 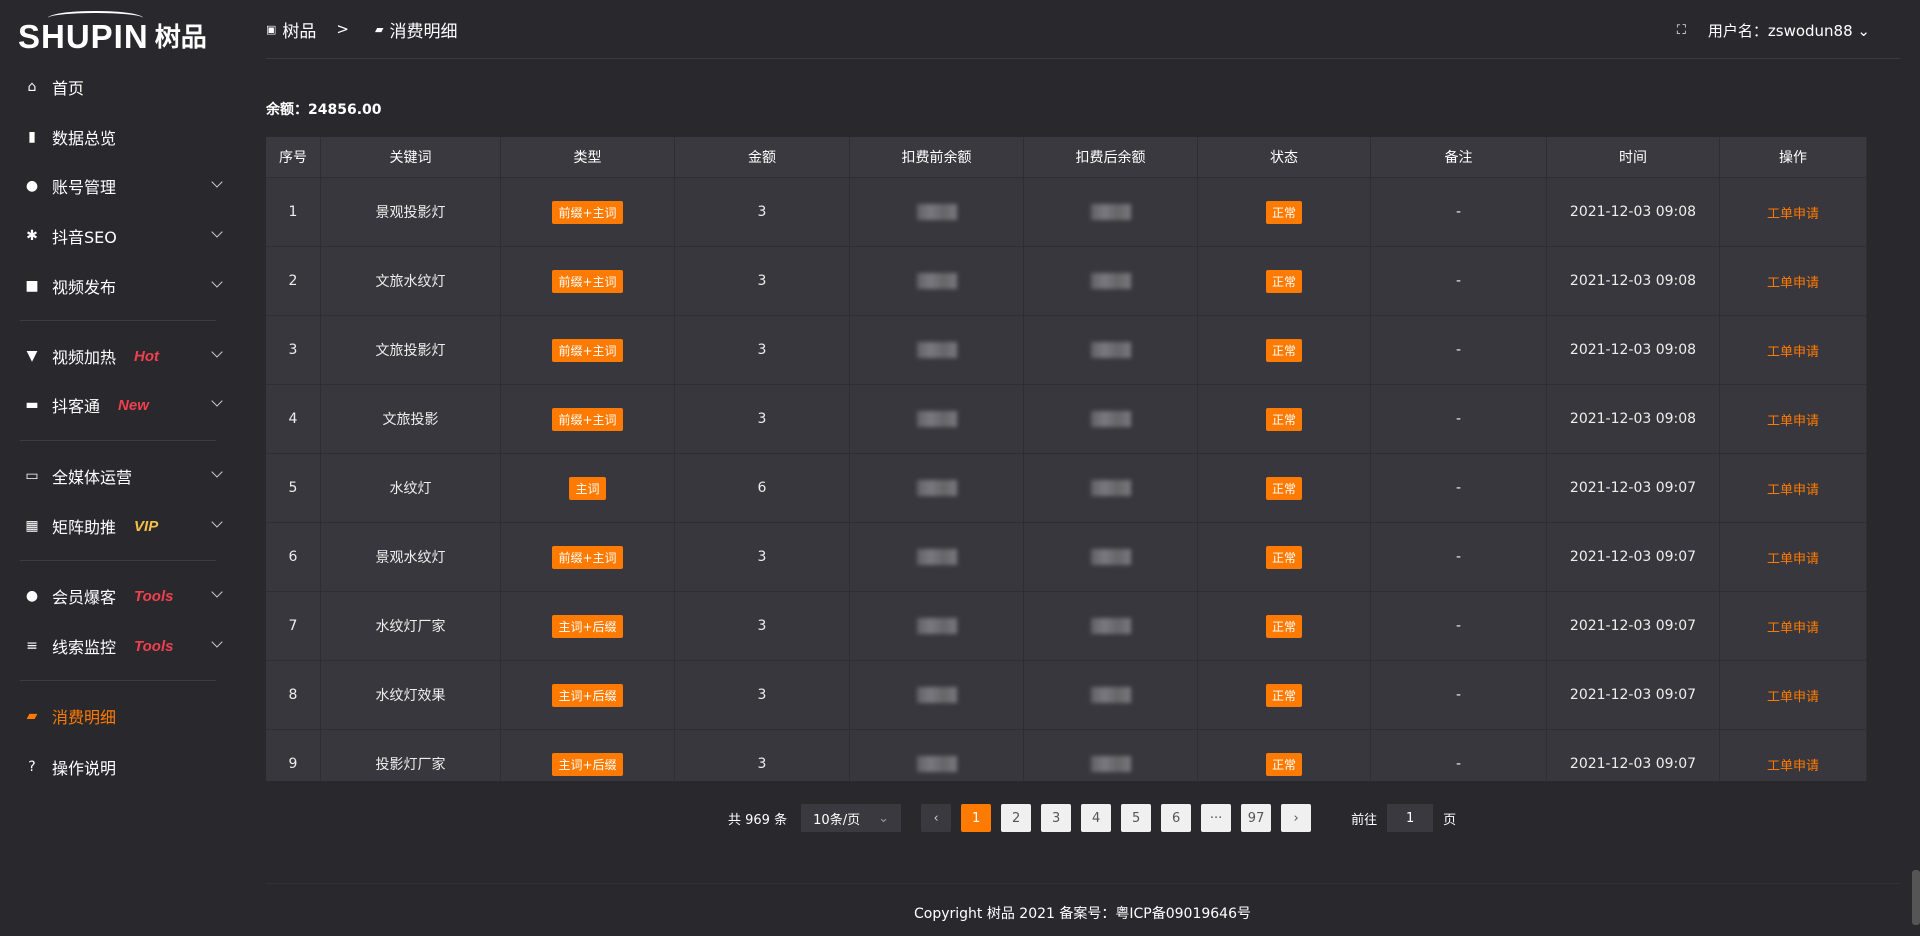 What do you see at coordinates (1458, 764) in the screenshot?
I see `note: -` at bounding box center [1458, 764].